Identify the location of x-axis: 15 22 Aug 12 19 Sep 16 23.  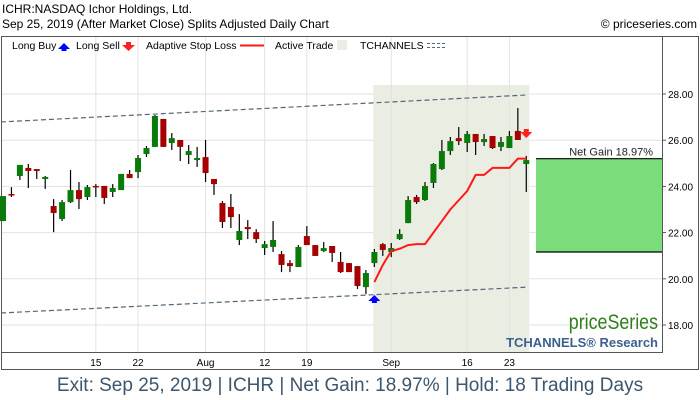
(302, 363).